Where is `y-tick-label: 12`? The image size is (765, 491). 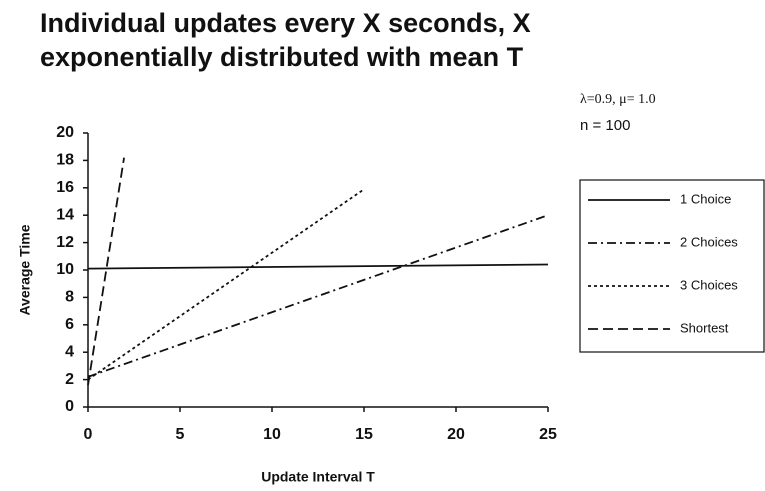
y-tick-label: 12 is located at coordinates (65, 242).